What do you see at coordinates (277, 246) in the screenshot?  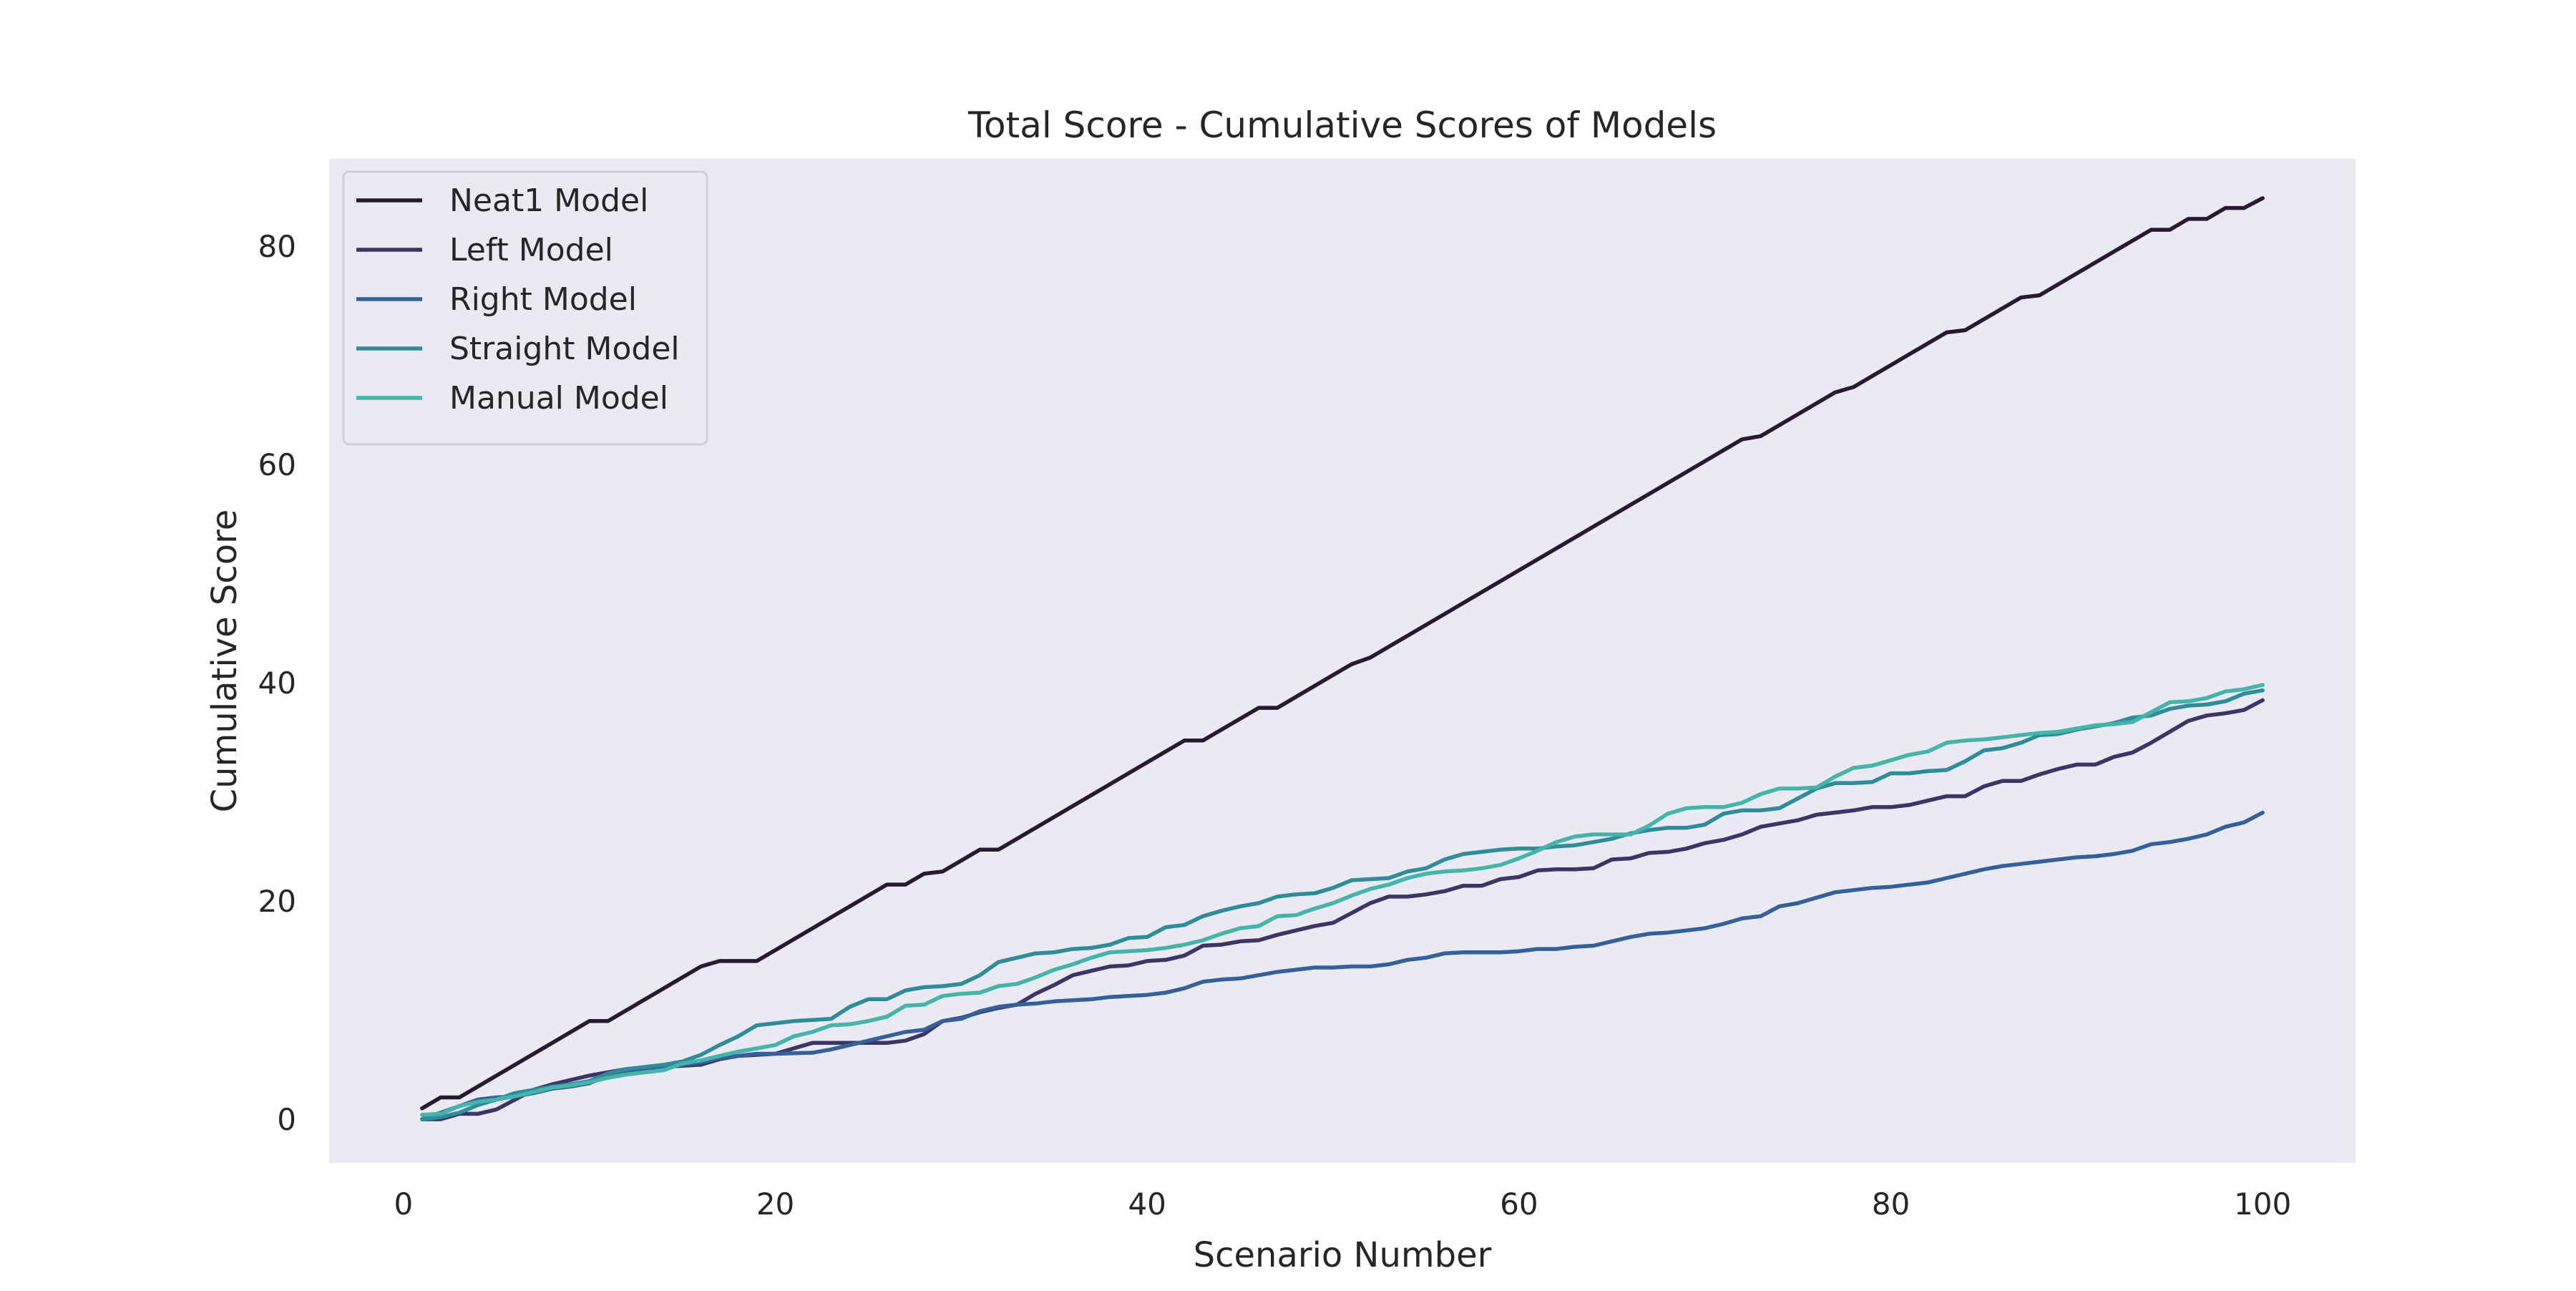 I see `y-tick-label: 80` at bounding box center [277, 246].